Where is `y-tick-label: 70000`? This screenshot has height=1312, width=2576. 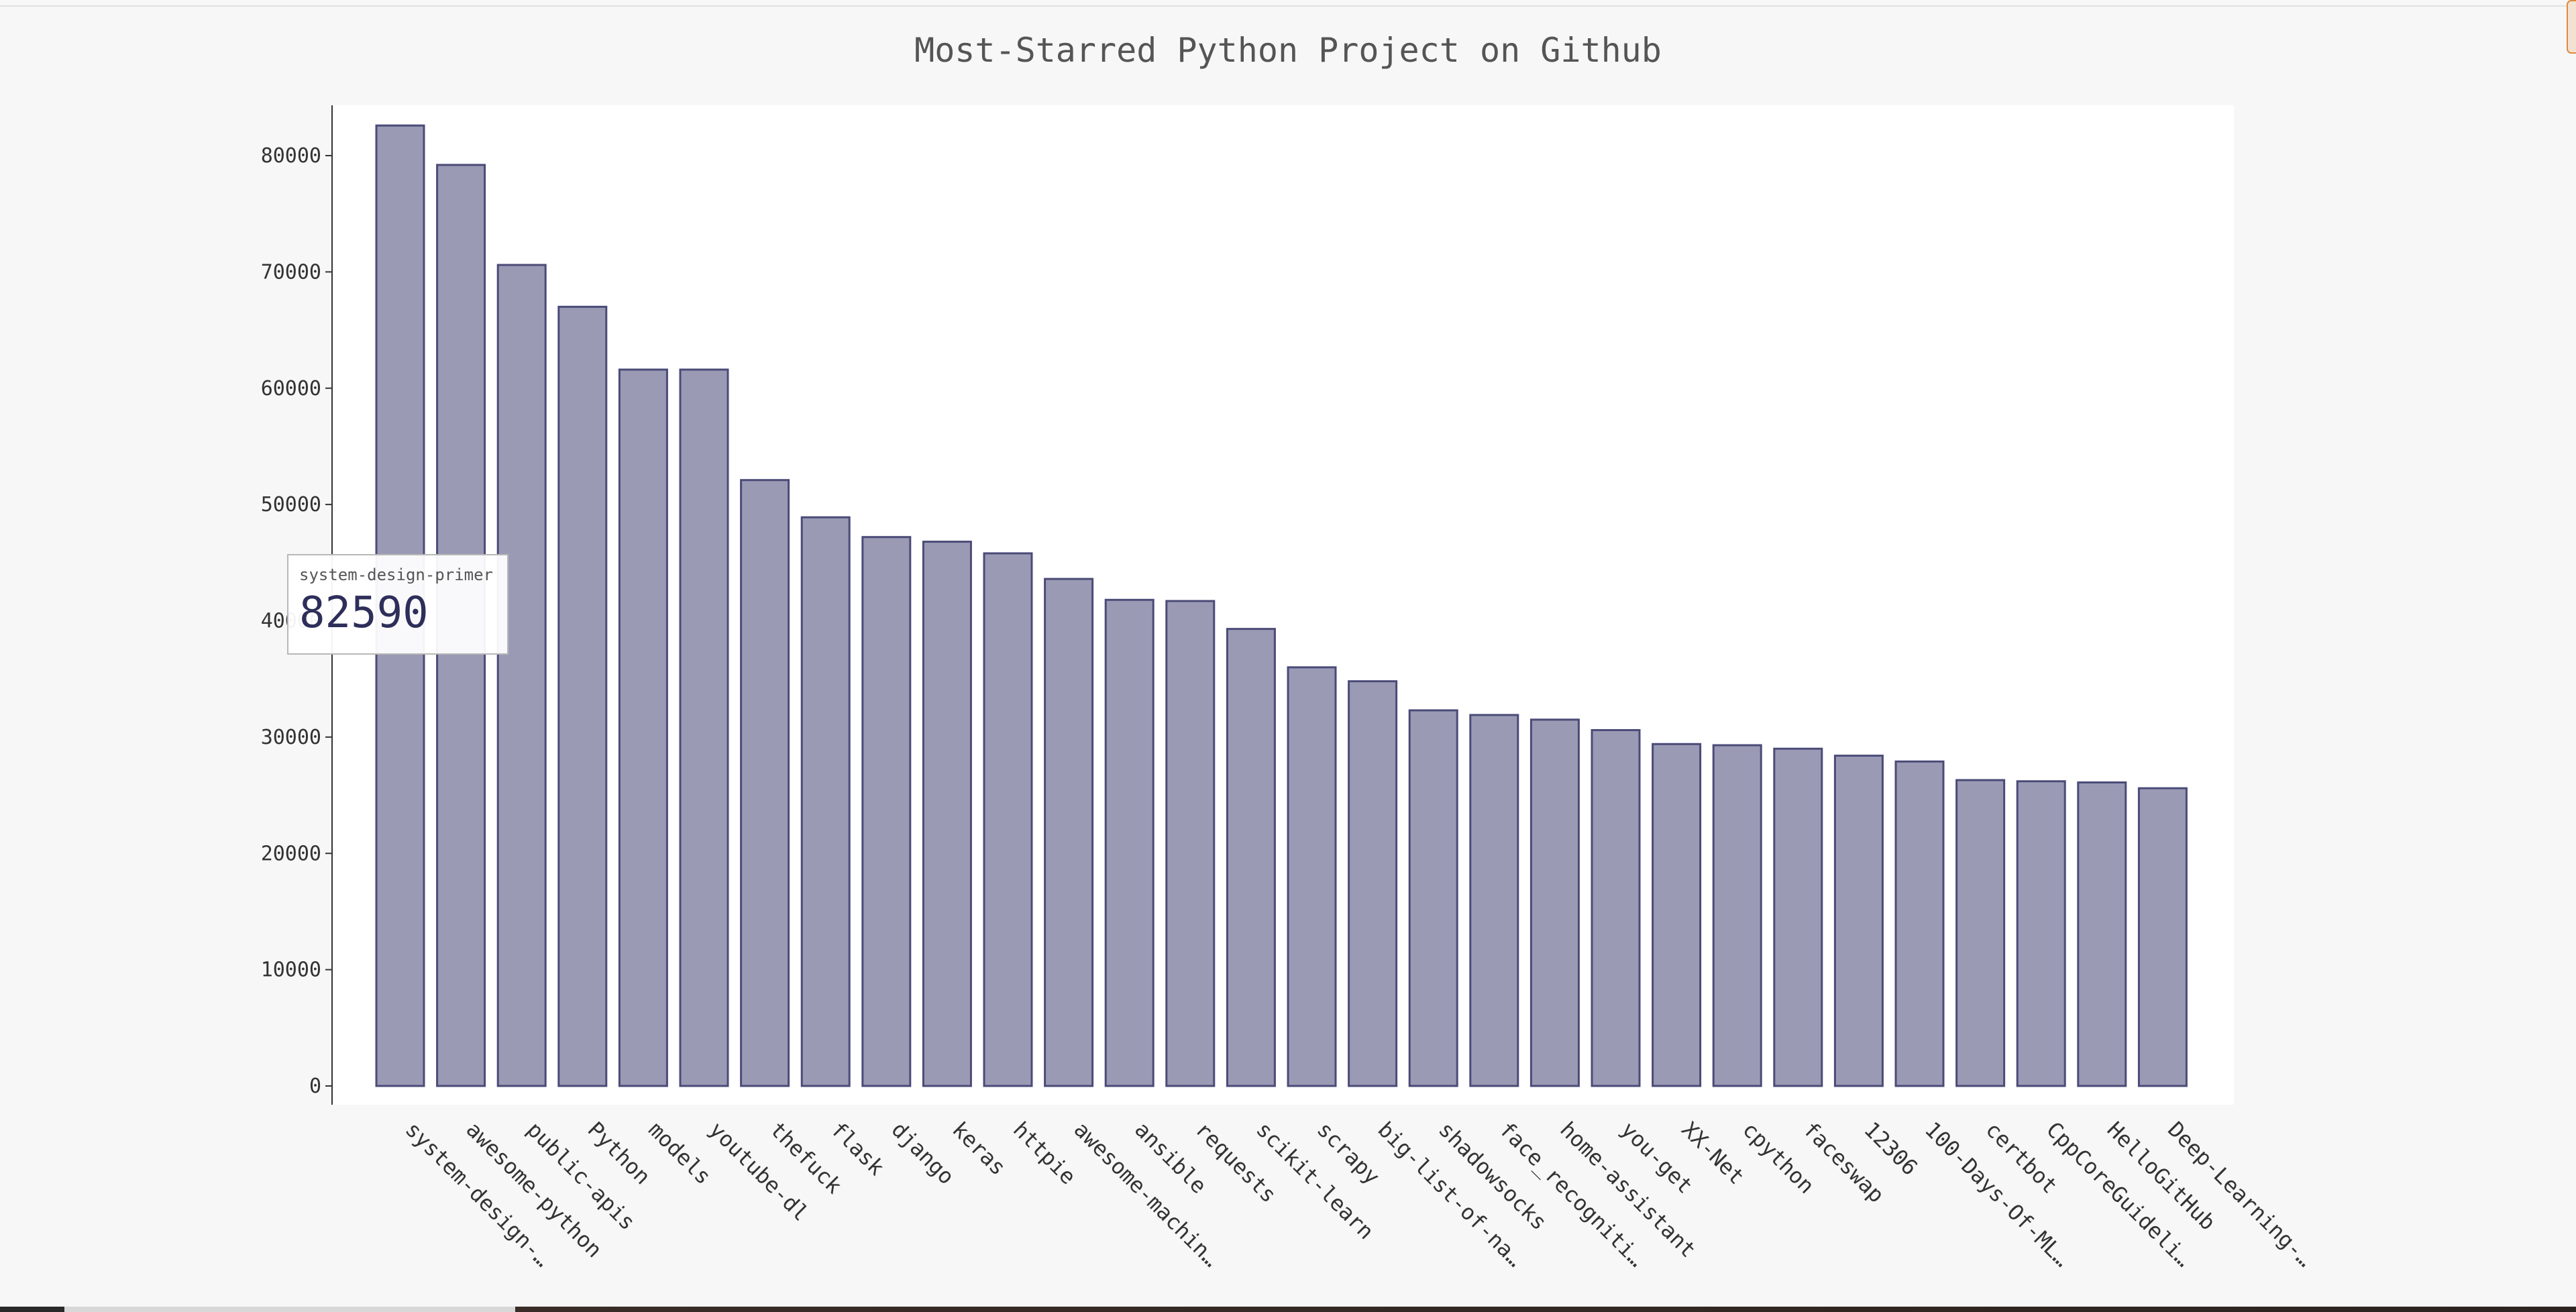 y-tick-label: 70000 is located at coordinates (291, 272).